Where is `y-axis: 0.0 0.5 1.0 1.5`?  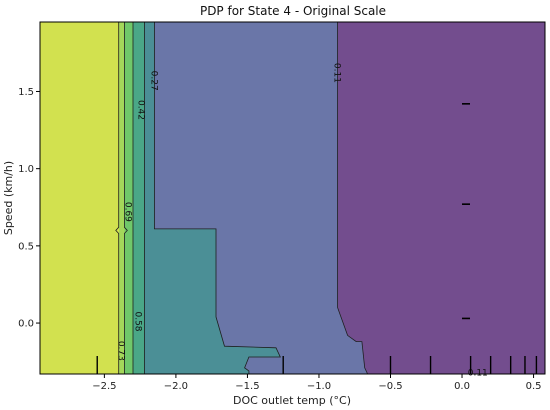 y-axis: 0.0 0.5 1.0 1.5 is located at coordinates (29, 208).